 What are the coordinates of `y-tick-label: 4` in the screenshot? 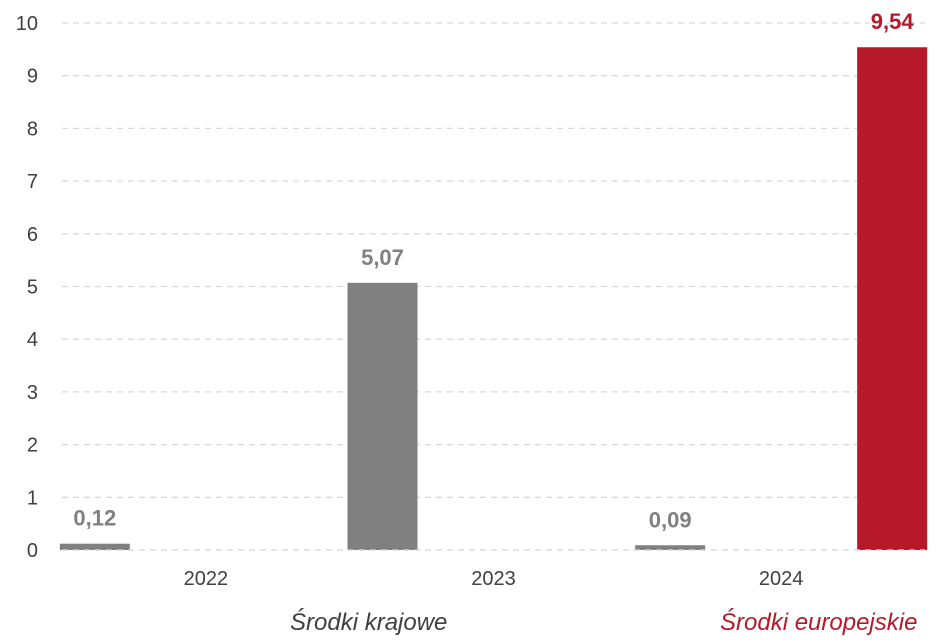 It's located at (32, 340).